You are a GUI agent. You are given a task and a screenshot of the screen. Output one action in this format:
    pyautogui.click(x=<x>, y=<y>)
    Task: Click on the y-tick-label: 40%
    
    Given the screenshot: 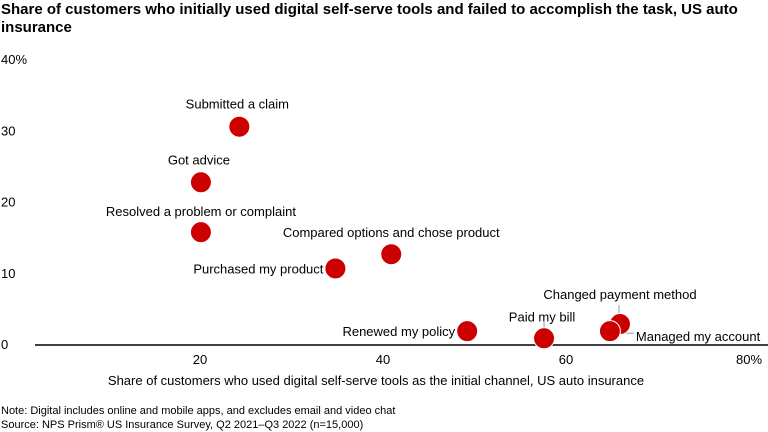 What is the action you would take?
    pyautogui.click(x=14, y=59)
    